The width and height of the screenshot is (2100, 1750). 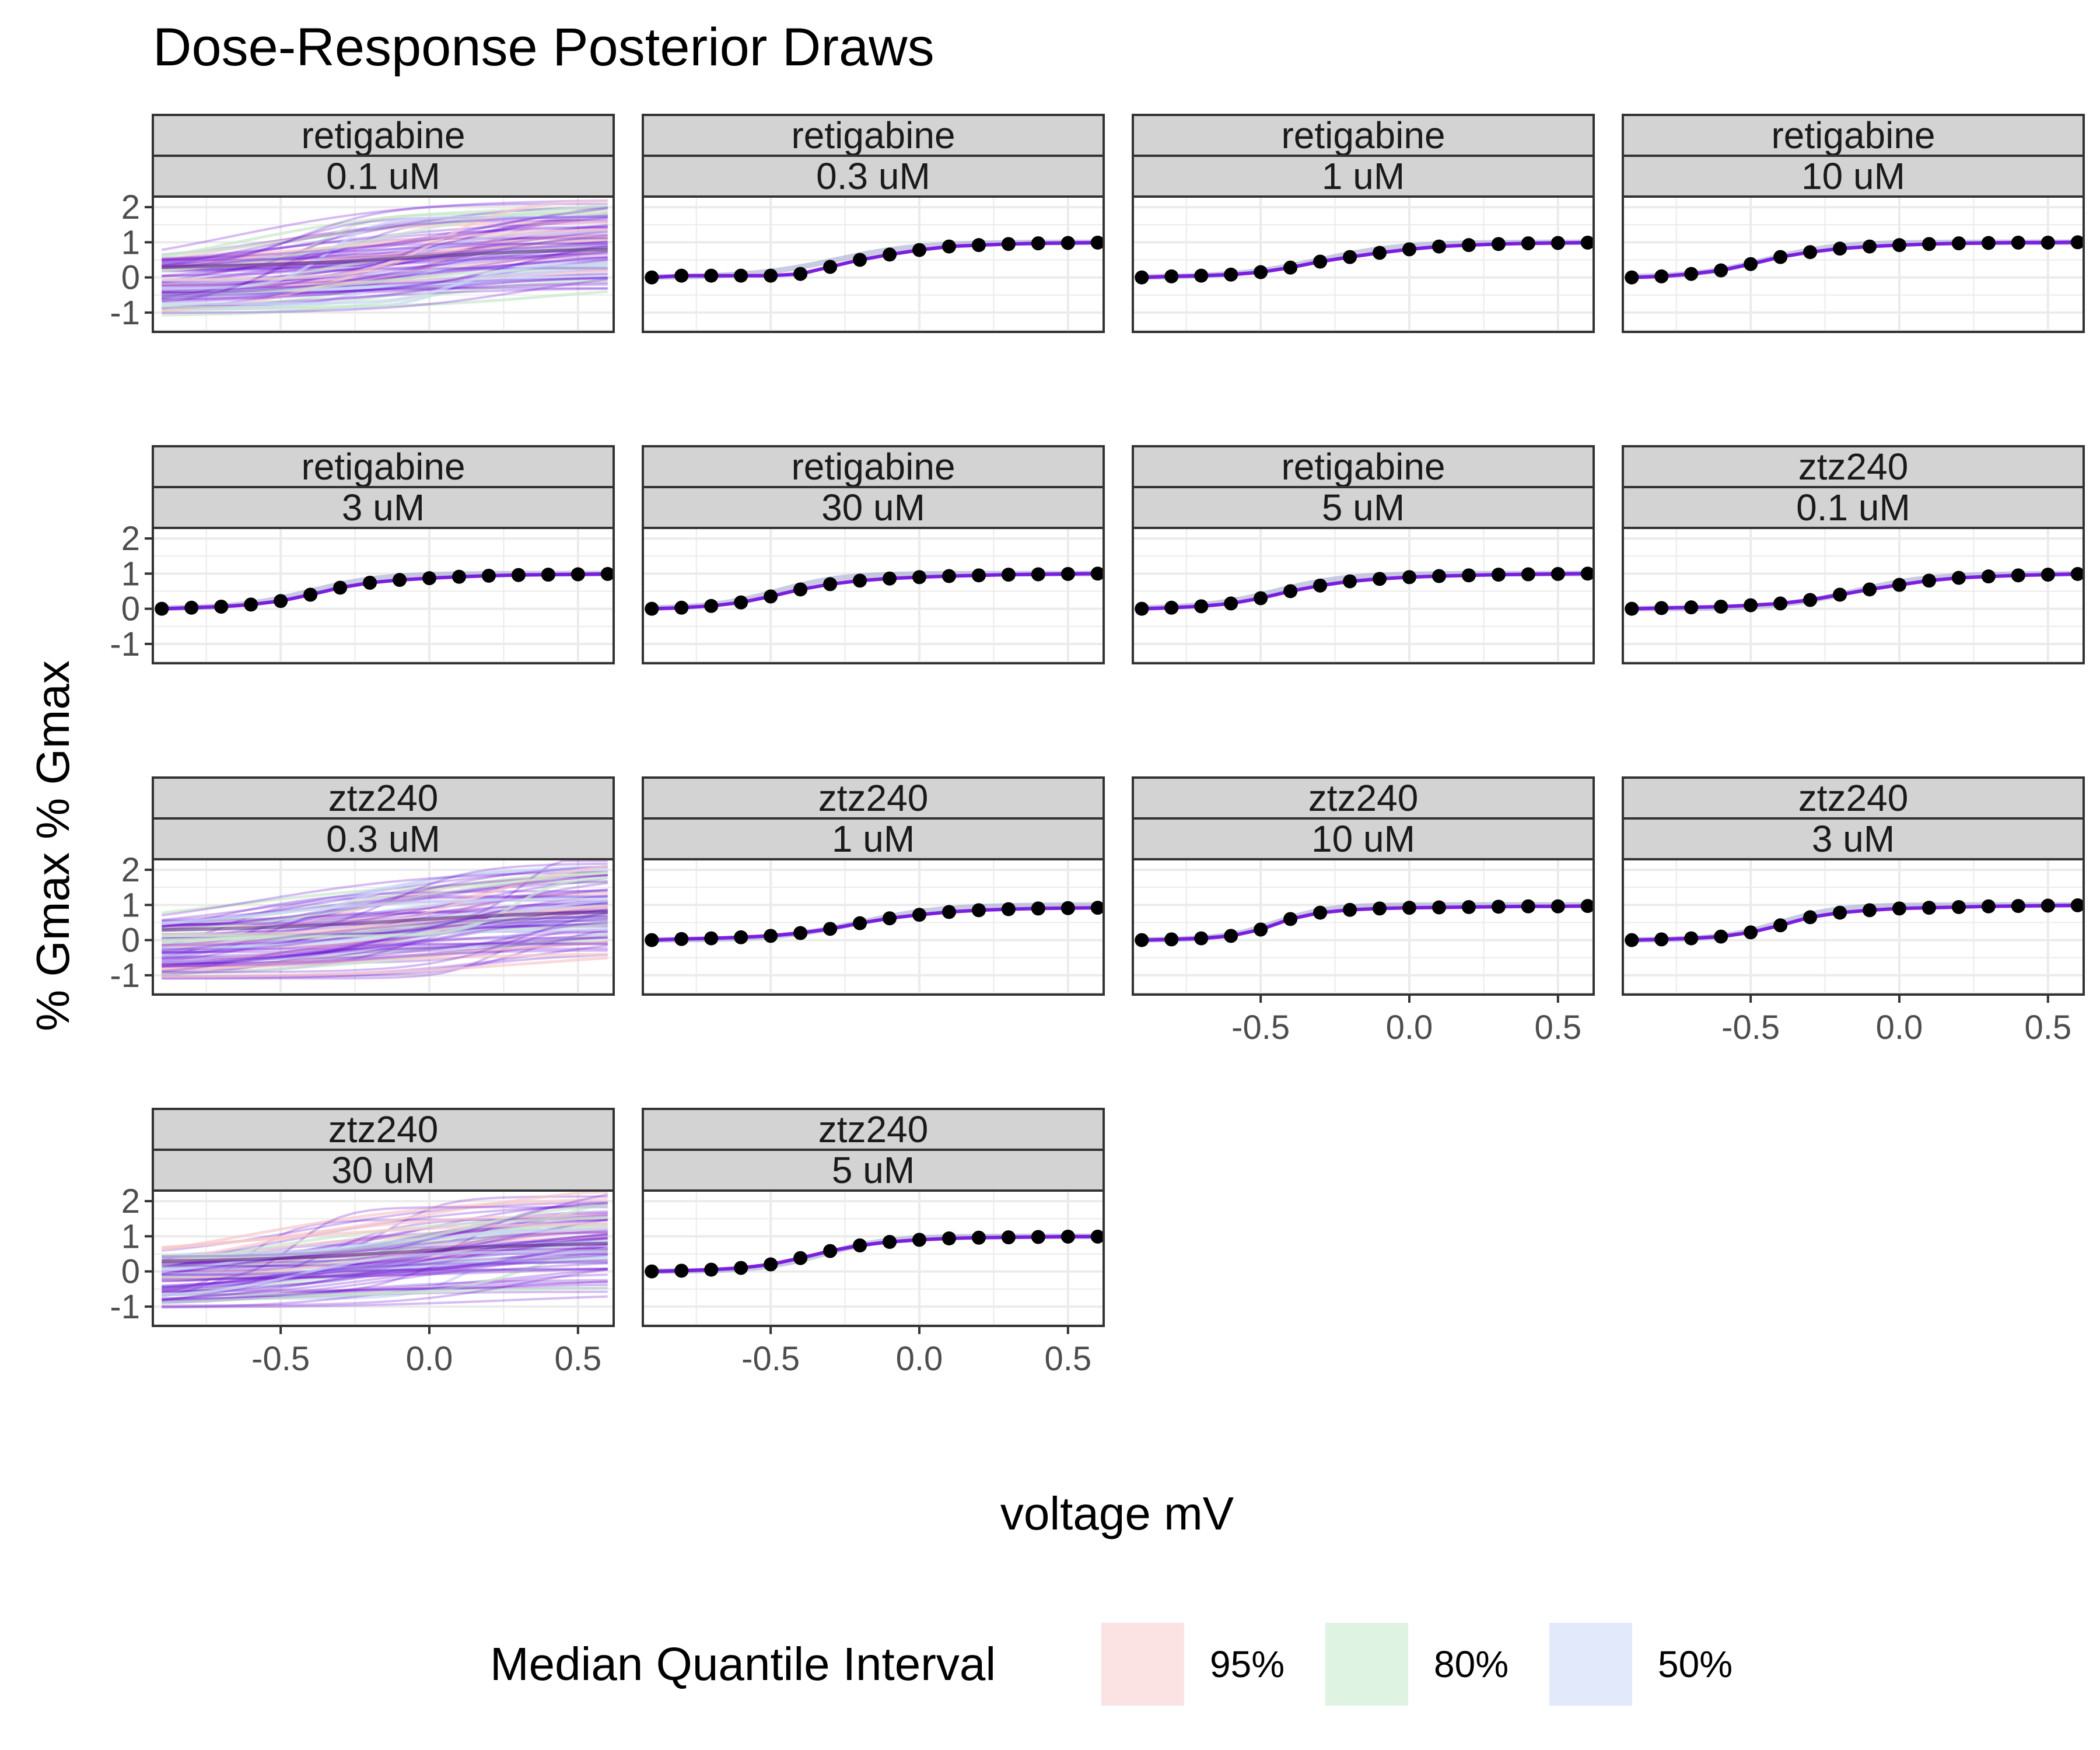 I want to click on interval-ribbon, so click(x=875, y=259).